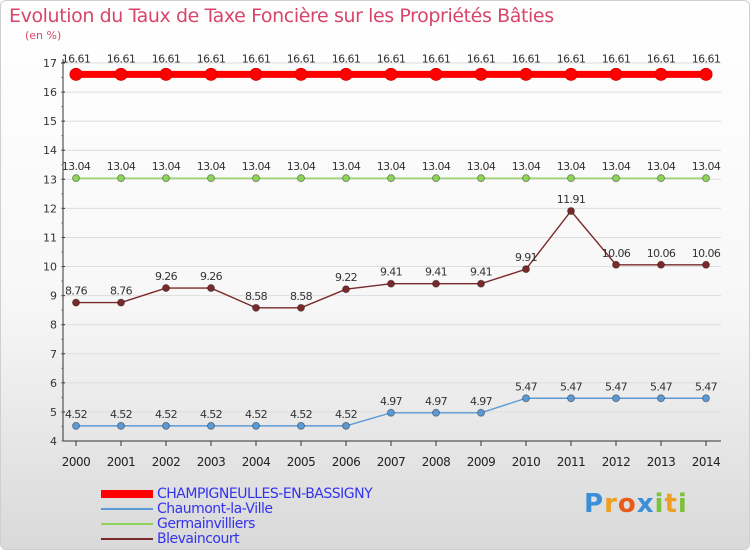 The image size is (750, 550). I want to click on data-label: 4.97, so click(391, 401).